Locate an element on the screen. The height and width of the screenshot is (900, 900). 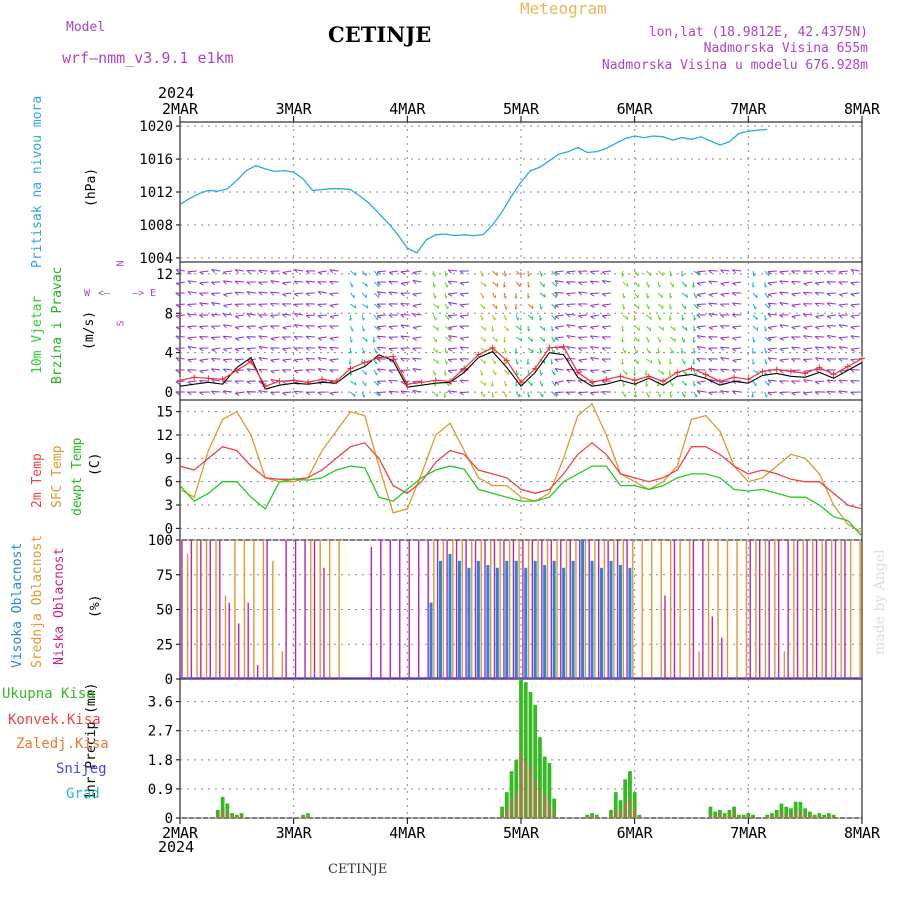
y-tick-label: 1004 is located at coordinates (156, 259).